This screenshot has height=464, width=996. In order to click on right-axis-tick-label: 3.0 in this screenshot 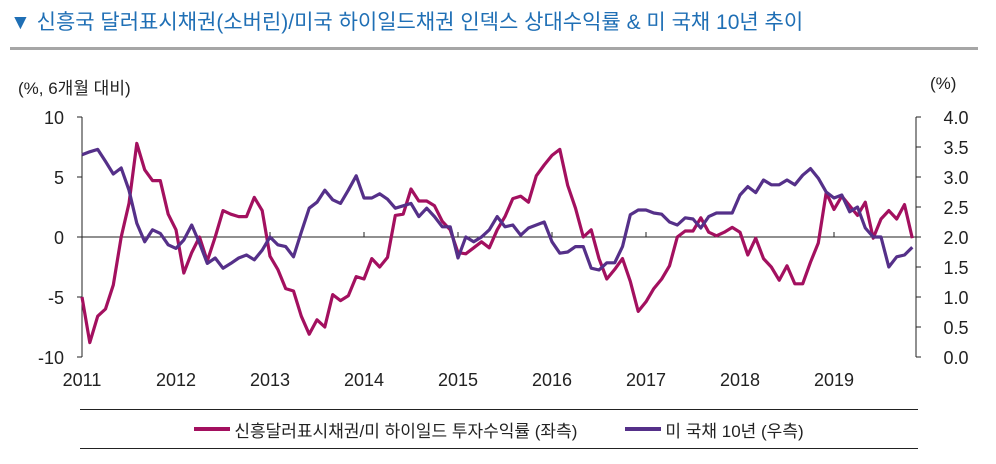, I will do `click(955, 178)`.